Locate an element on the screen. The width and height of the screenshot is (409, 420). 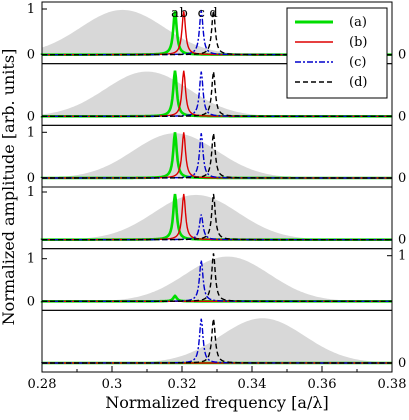
x-tick-label: 0.32 is located at coordinates (182, 384).